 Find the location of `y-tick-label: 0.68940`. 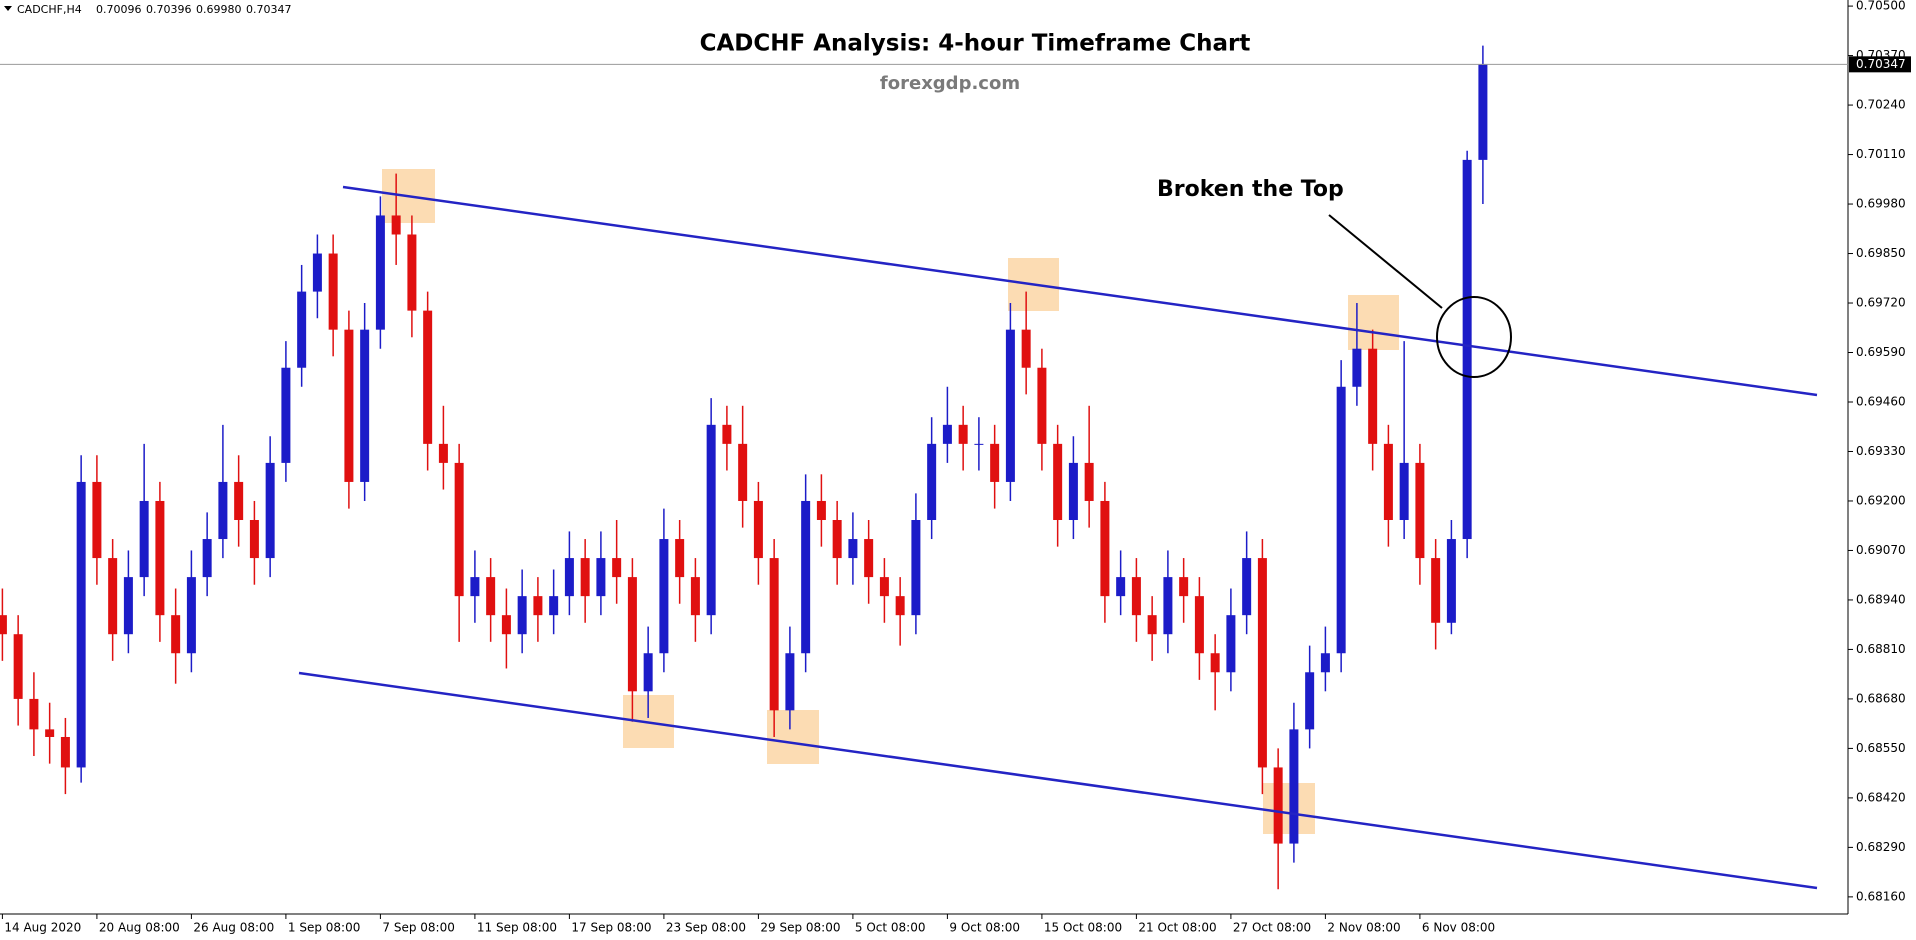

y-tick-label: 0.68940 is located at coordinates (1881, 599).